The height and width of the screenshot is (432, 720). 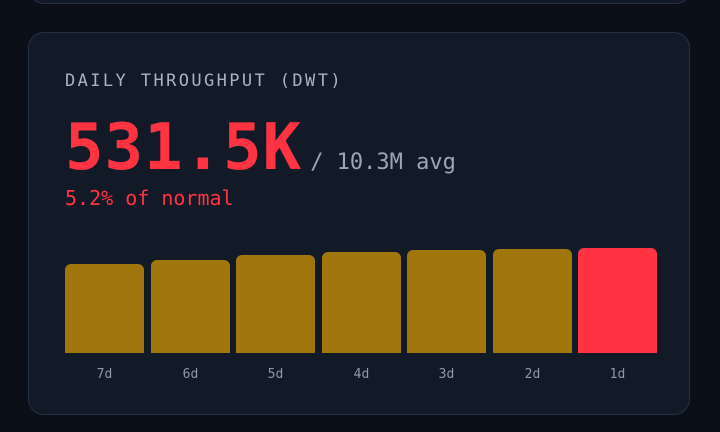 I want to click on bar-label-3d: 3d, so click(x=446, y=374).